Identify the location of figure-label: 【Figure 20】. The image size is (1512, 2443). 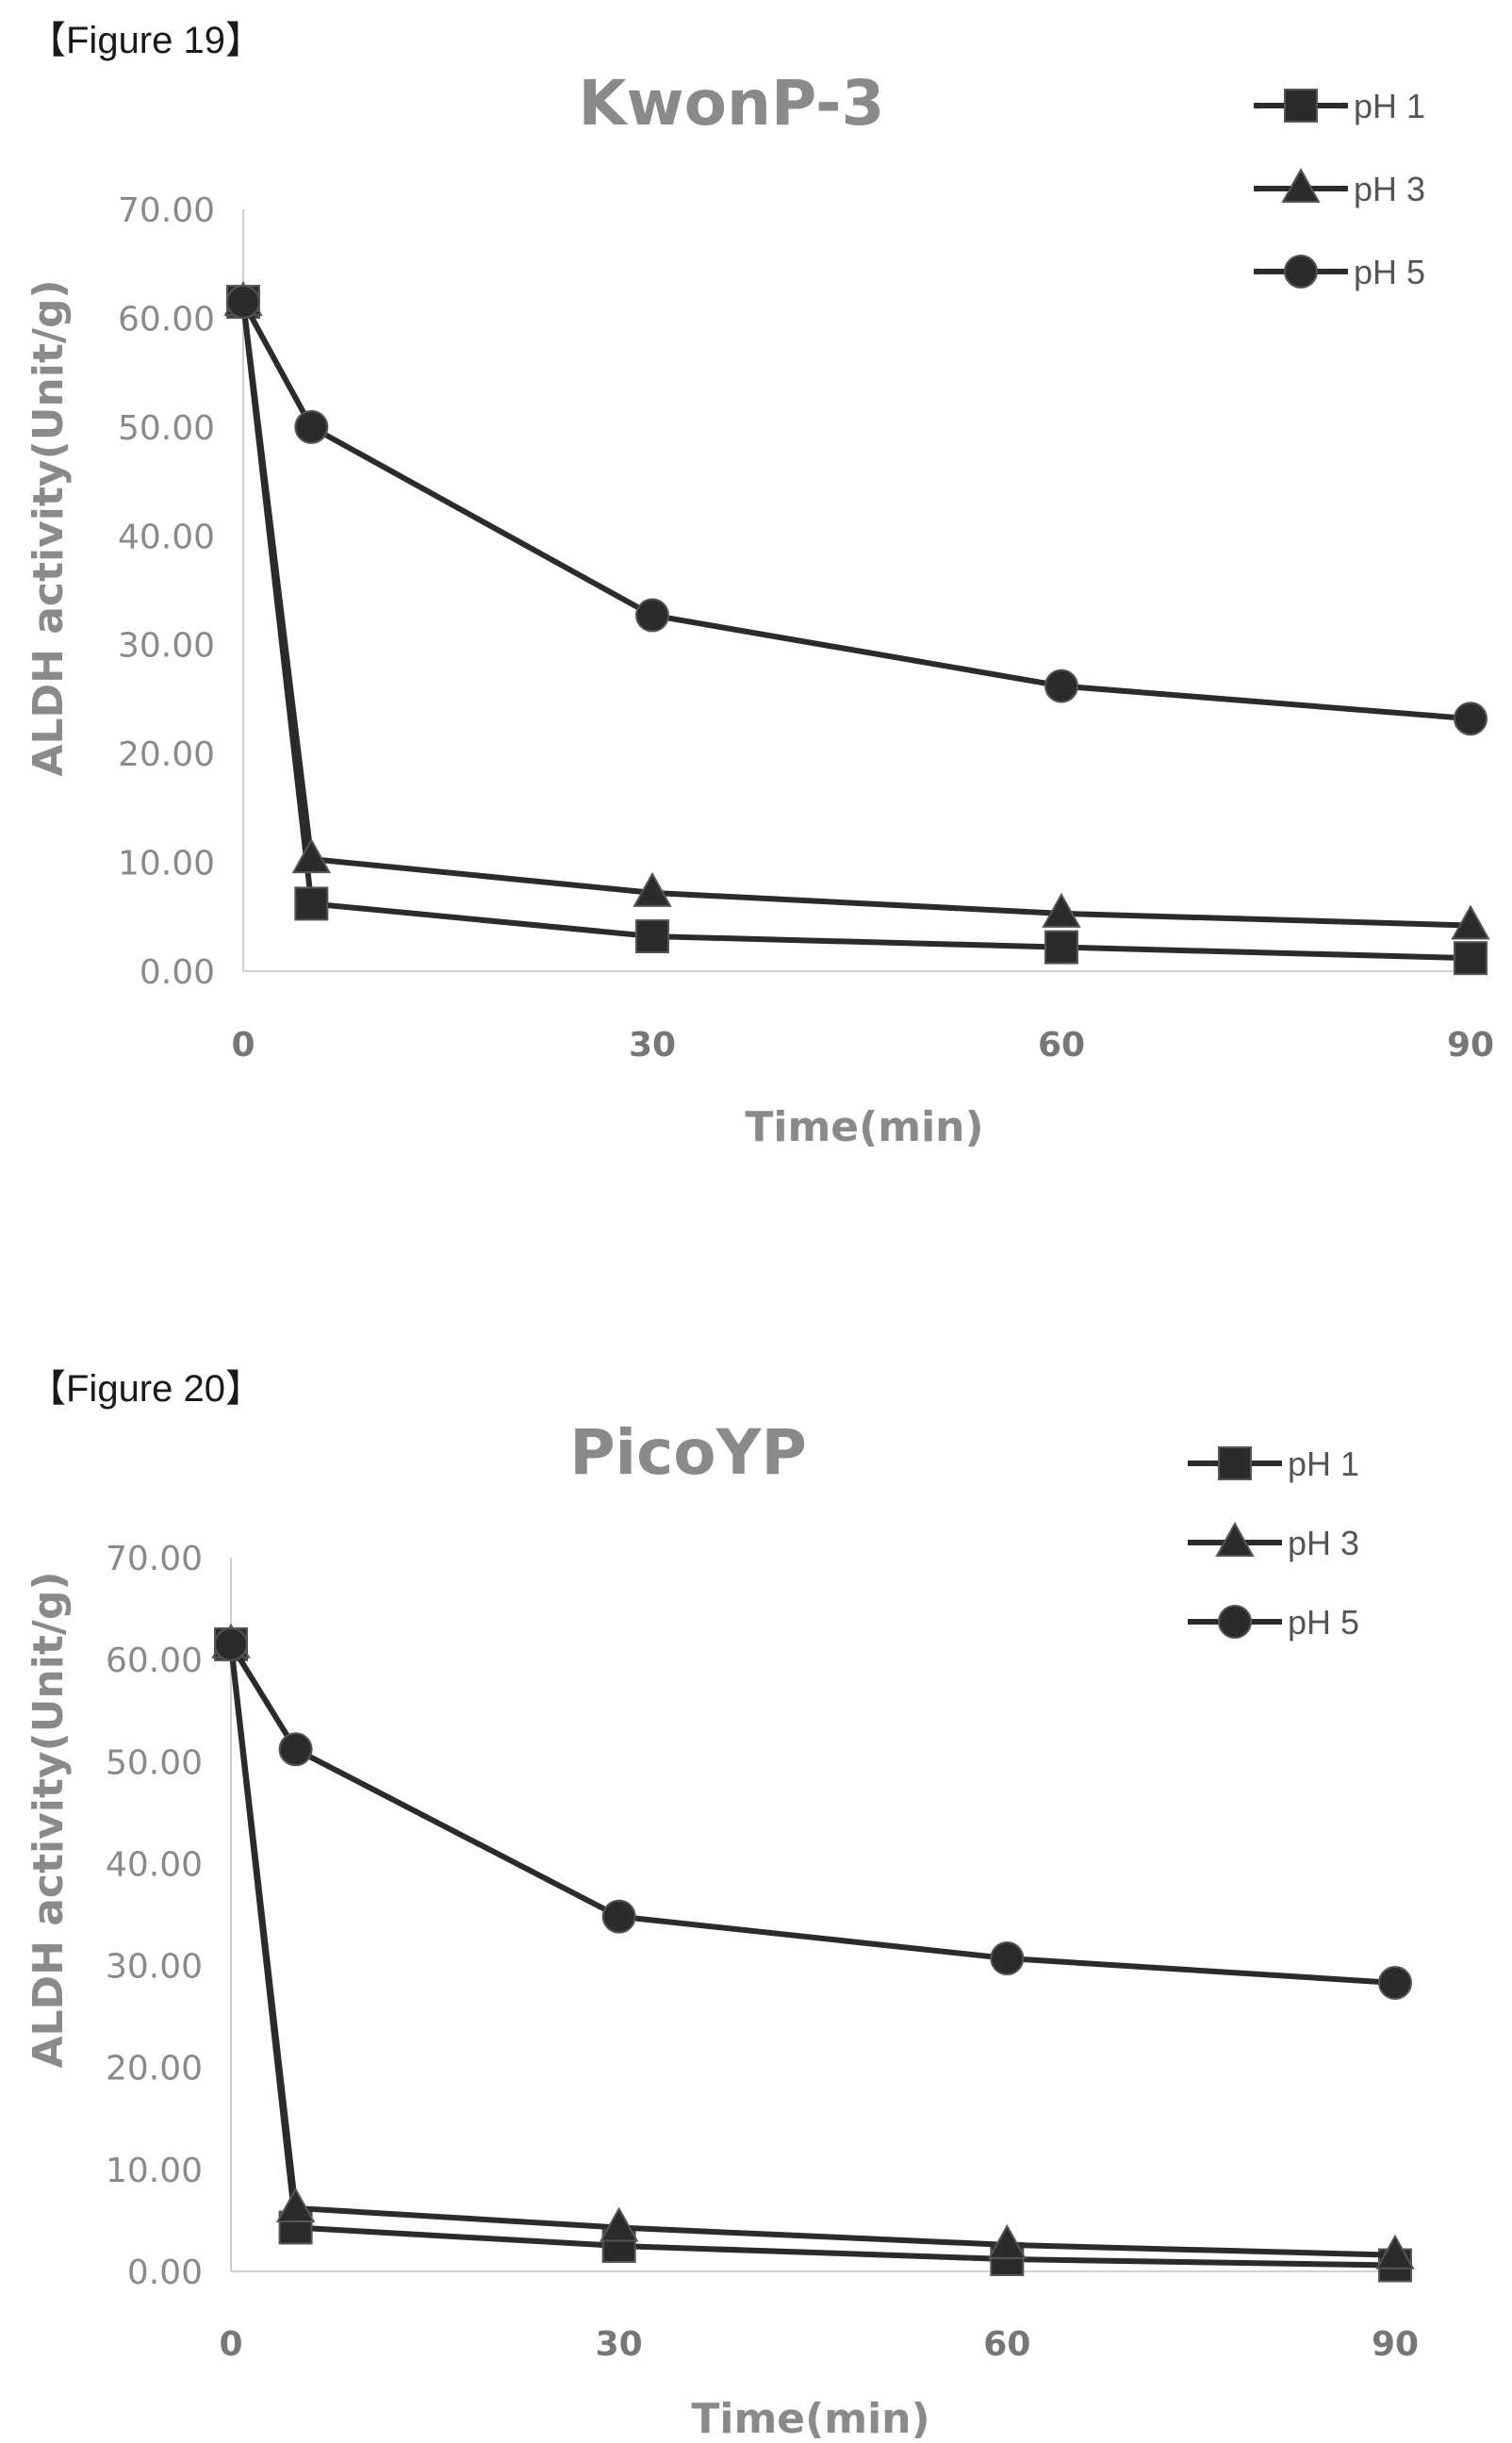
(145, 1389).